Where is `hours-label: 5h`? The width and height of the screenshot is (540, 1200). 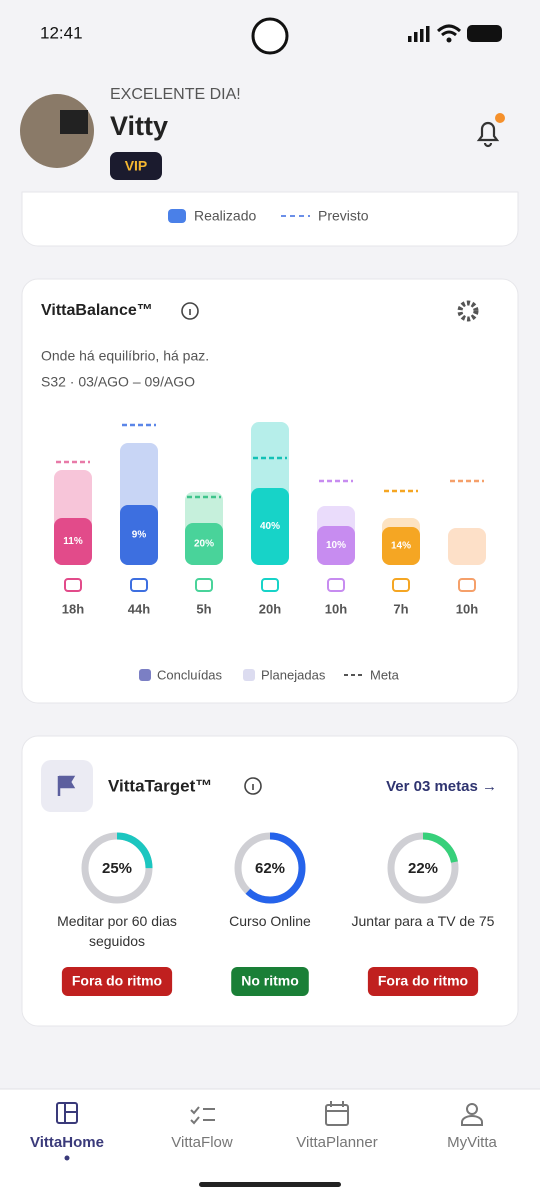
hours-label: 5h is located at coordinates (203, 608).